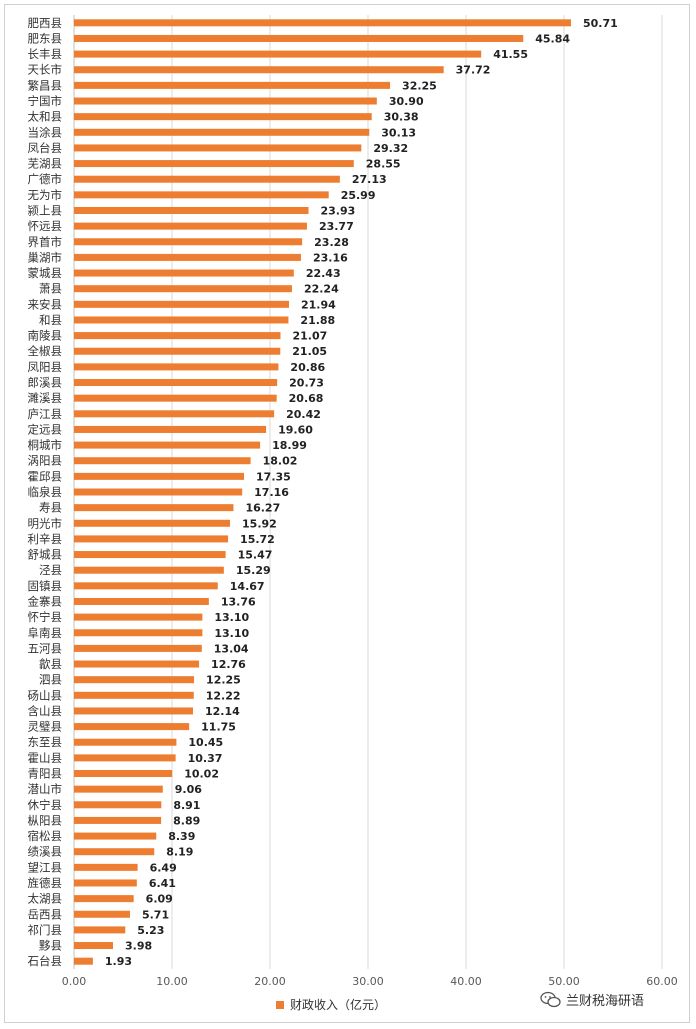 The image size is (696, 1029). I want to click on category-label: 灵璧县, so click(45, 727).